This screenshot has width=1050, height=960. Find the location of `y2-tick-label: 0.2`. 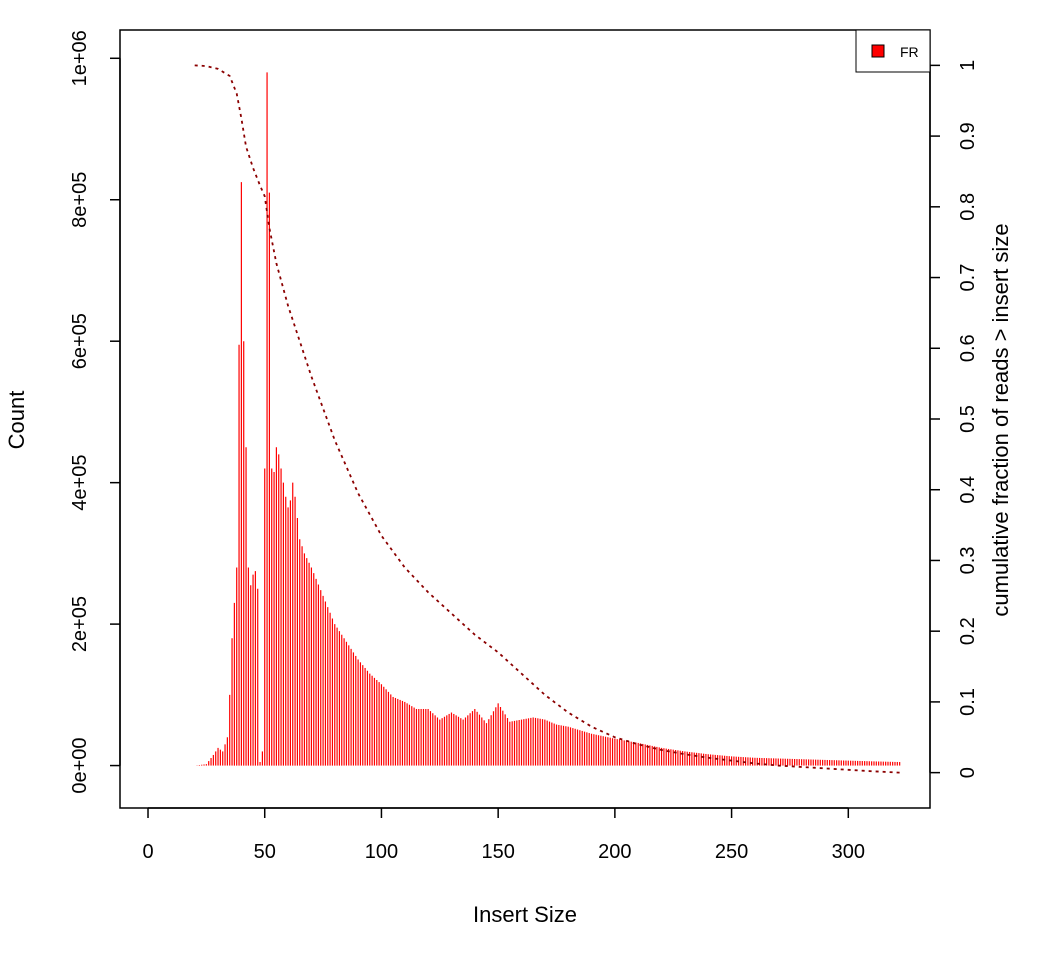

y2-tick-label: 0.2 is located at coordinates (968, 631).